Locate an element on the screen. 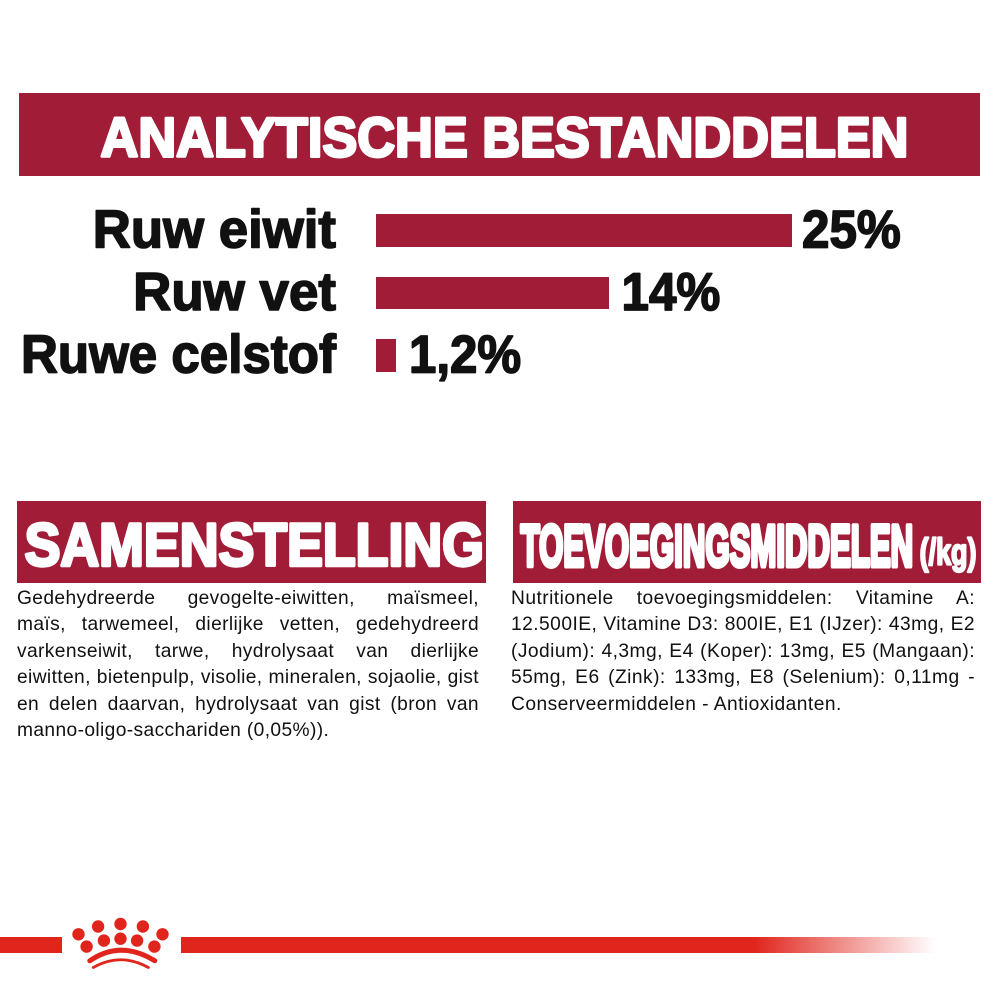 The width and height of the screenshot is (1000, 1000). svg-text: Ruwe celstof is located at coordinates (178, 354).